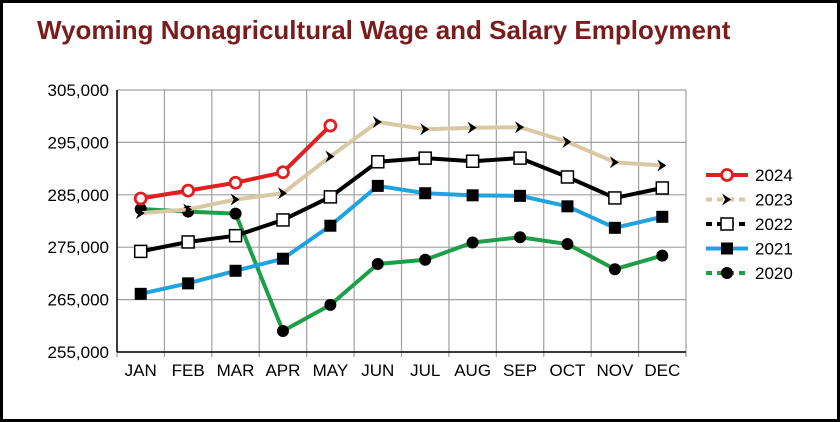  I want to click on legend-label-2024: 2024, so click(774, 175).